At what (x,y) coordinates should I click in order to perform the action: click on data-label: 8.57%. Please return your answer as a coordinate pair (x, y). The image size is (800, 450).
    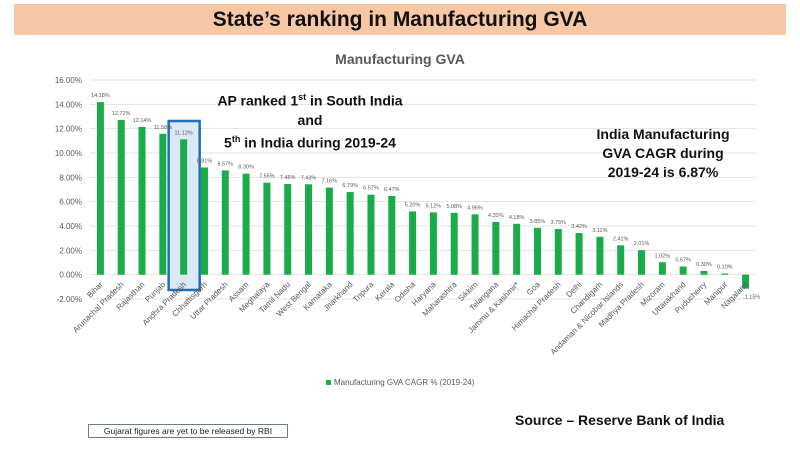
    Looking at the image, I should click on (225, 164).